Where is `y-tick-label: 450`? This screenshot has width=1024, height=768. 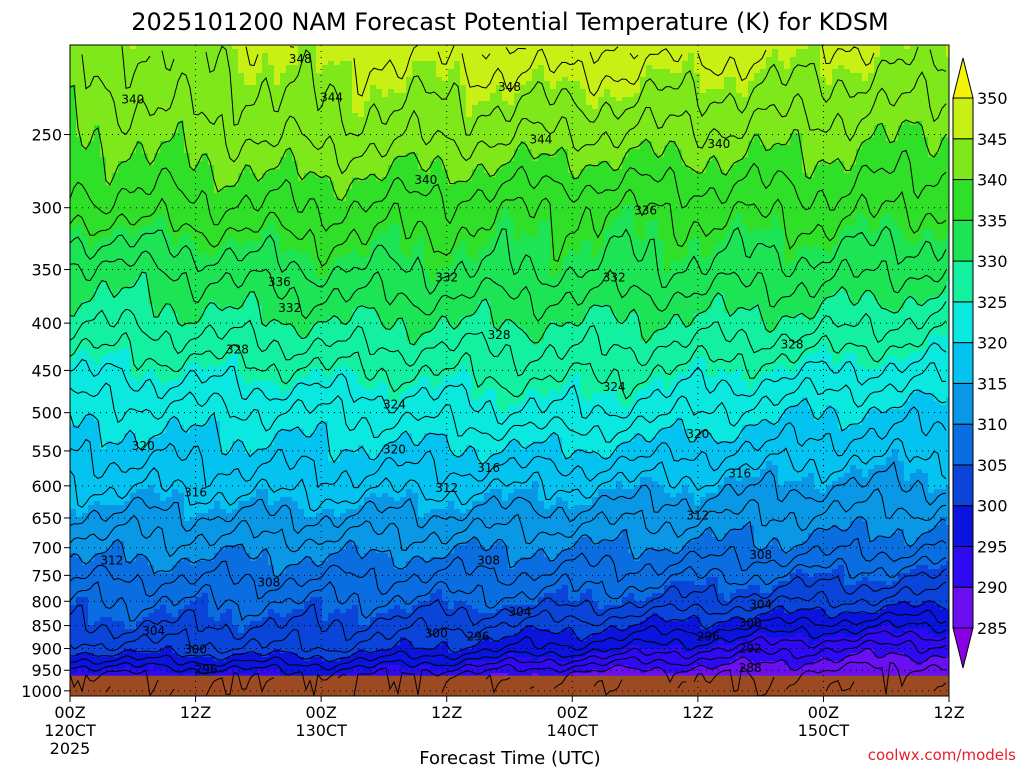 y-tick-label: 450 is located at coordinates (46, 370).